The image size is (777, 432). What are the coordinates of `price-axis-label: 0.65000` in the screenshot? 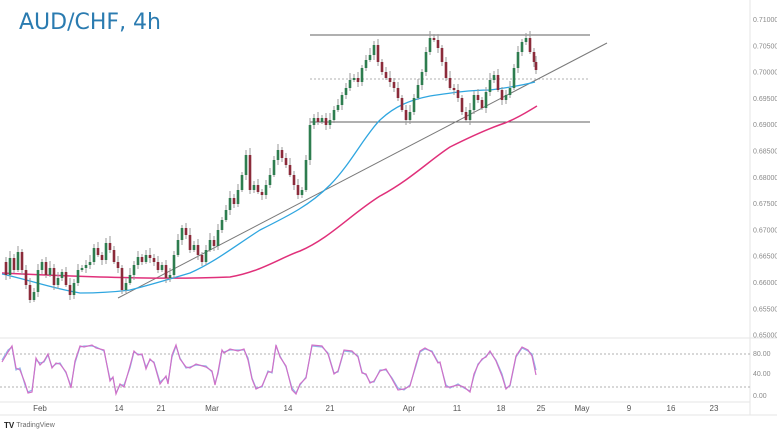 It's located at (765, 336).